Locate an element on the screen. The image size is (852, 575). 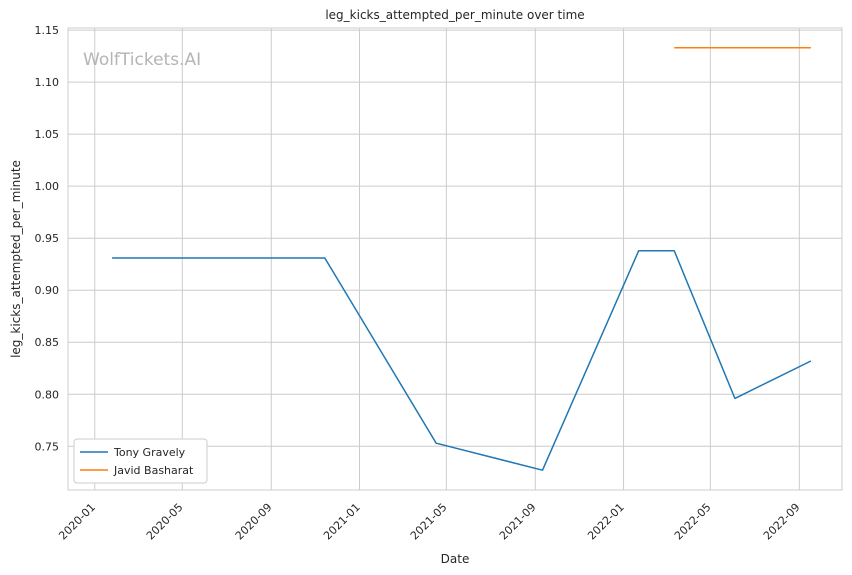
y-tick-label-1.10: 1.10 is located at coordinates (47, 82).